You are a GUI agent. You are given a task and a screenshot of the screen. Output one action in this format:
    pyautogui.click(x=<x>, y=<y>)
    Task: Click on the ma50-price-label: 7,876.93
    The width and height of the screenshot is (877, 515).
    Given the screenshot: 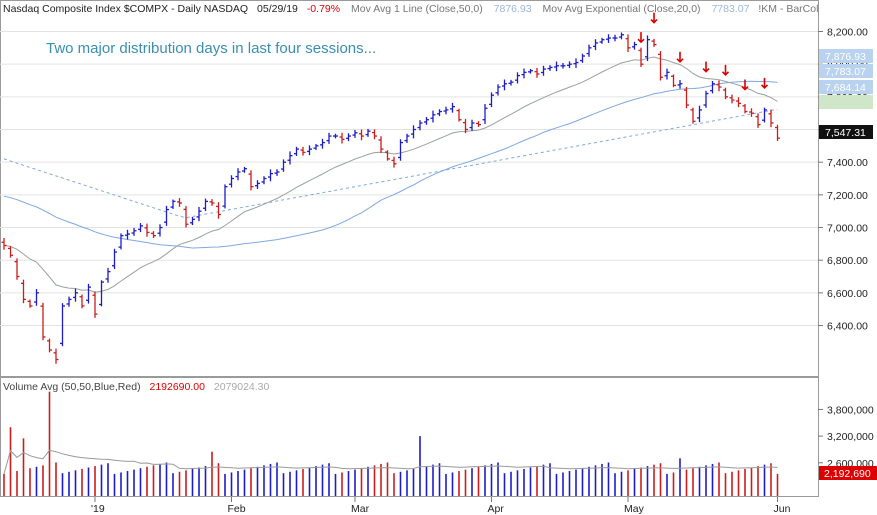 What is the action you would take?
    pyautogui.click(x=845, y=57)
    